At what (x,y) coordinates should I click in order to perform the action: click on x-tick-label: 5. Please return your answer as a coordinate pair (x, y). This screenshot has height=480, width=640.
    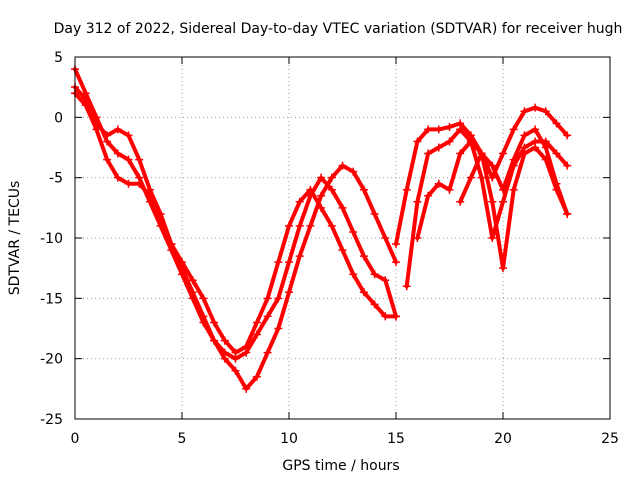
    Looking at the image, I should click on (182, 439).